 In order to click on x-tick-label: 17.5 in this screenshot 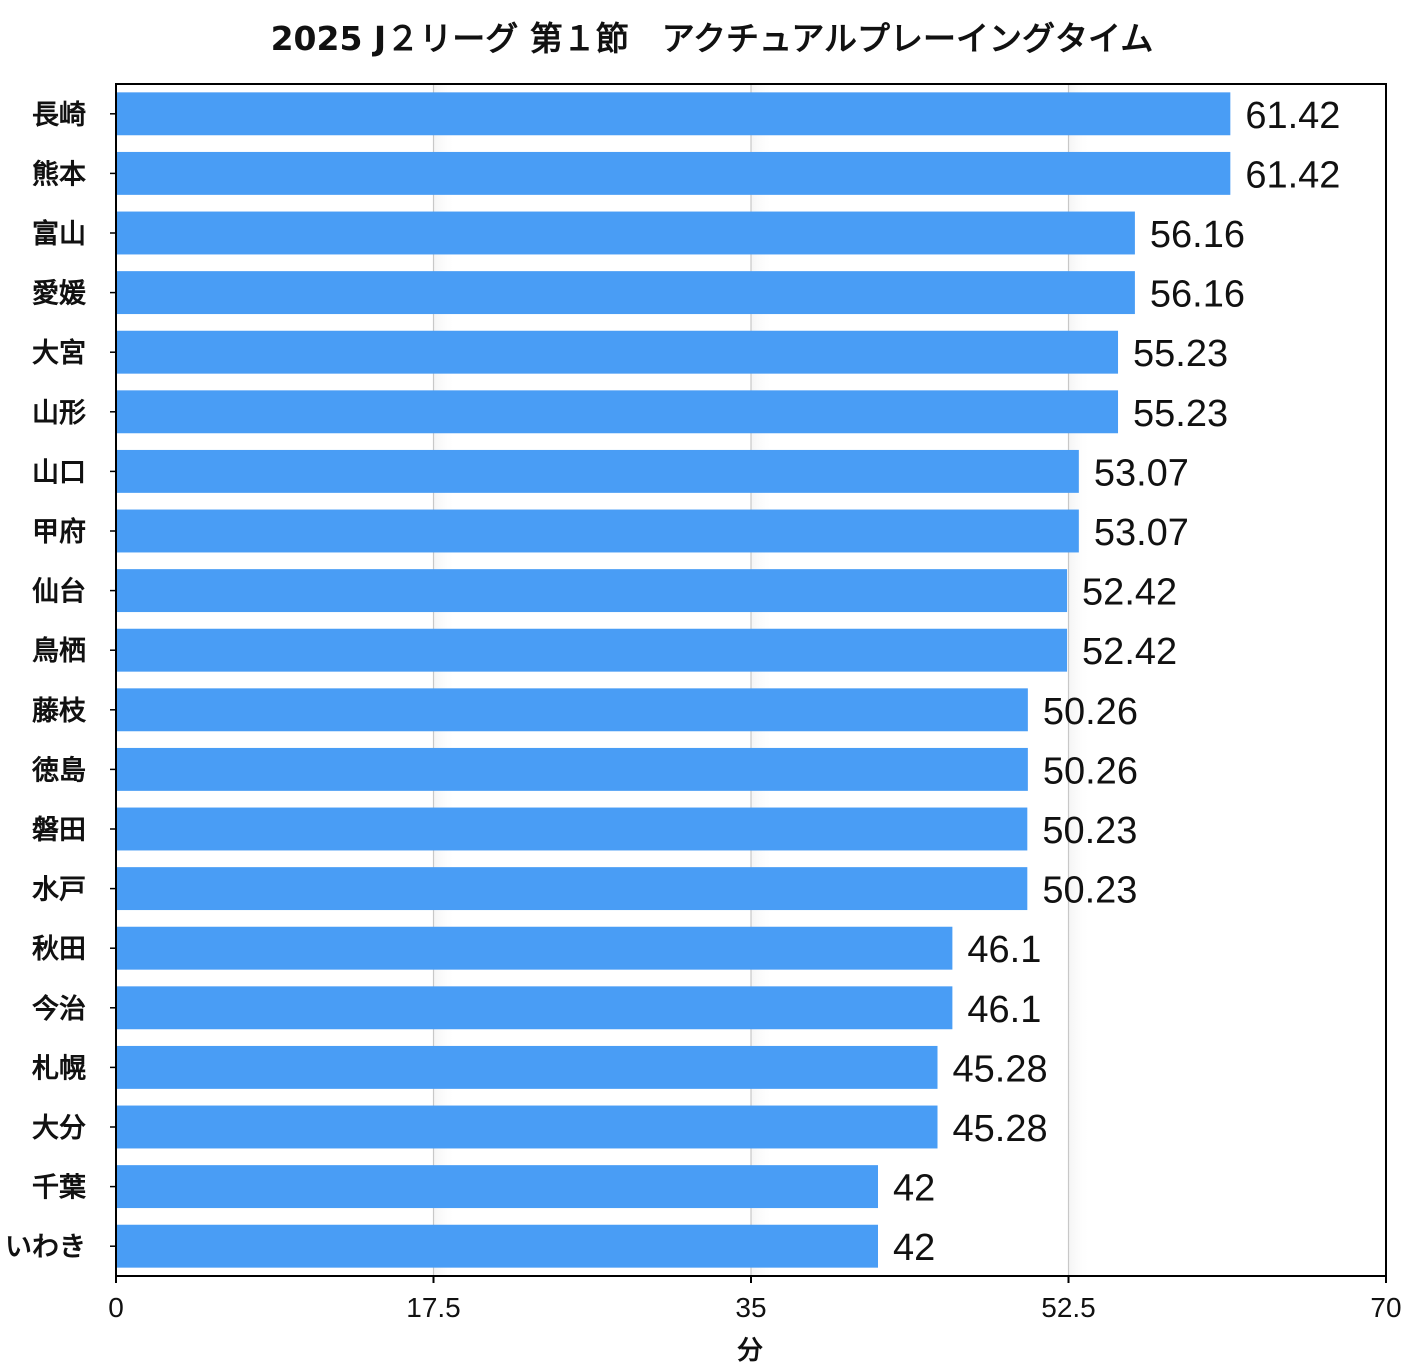, I will do `click(433, 1307)`.